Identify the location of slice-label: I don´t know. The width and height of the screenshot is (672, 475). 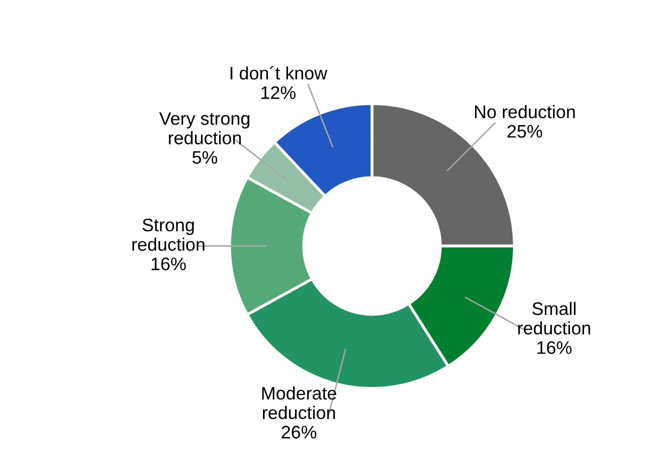
(279, 73).